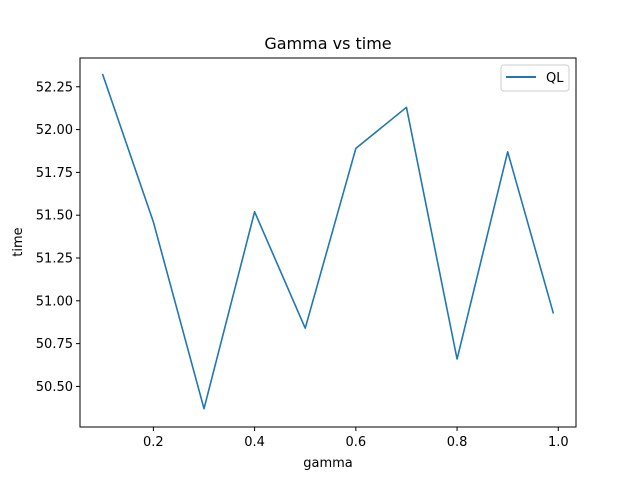 This screenshot has width=640, height=485. Describe the element at coordinates (328, 463) in the screenshot. I see `x-axis-title: gamma` at that location.